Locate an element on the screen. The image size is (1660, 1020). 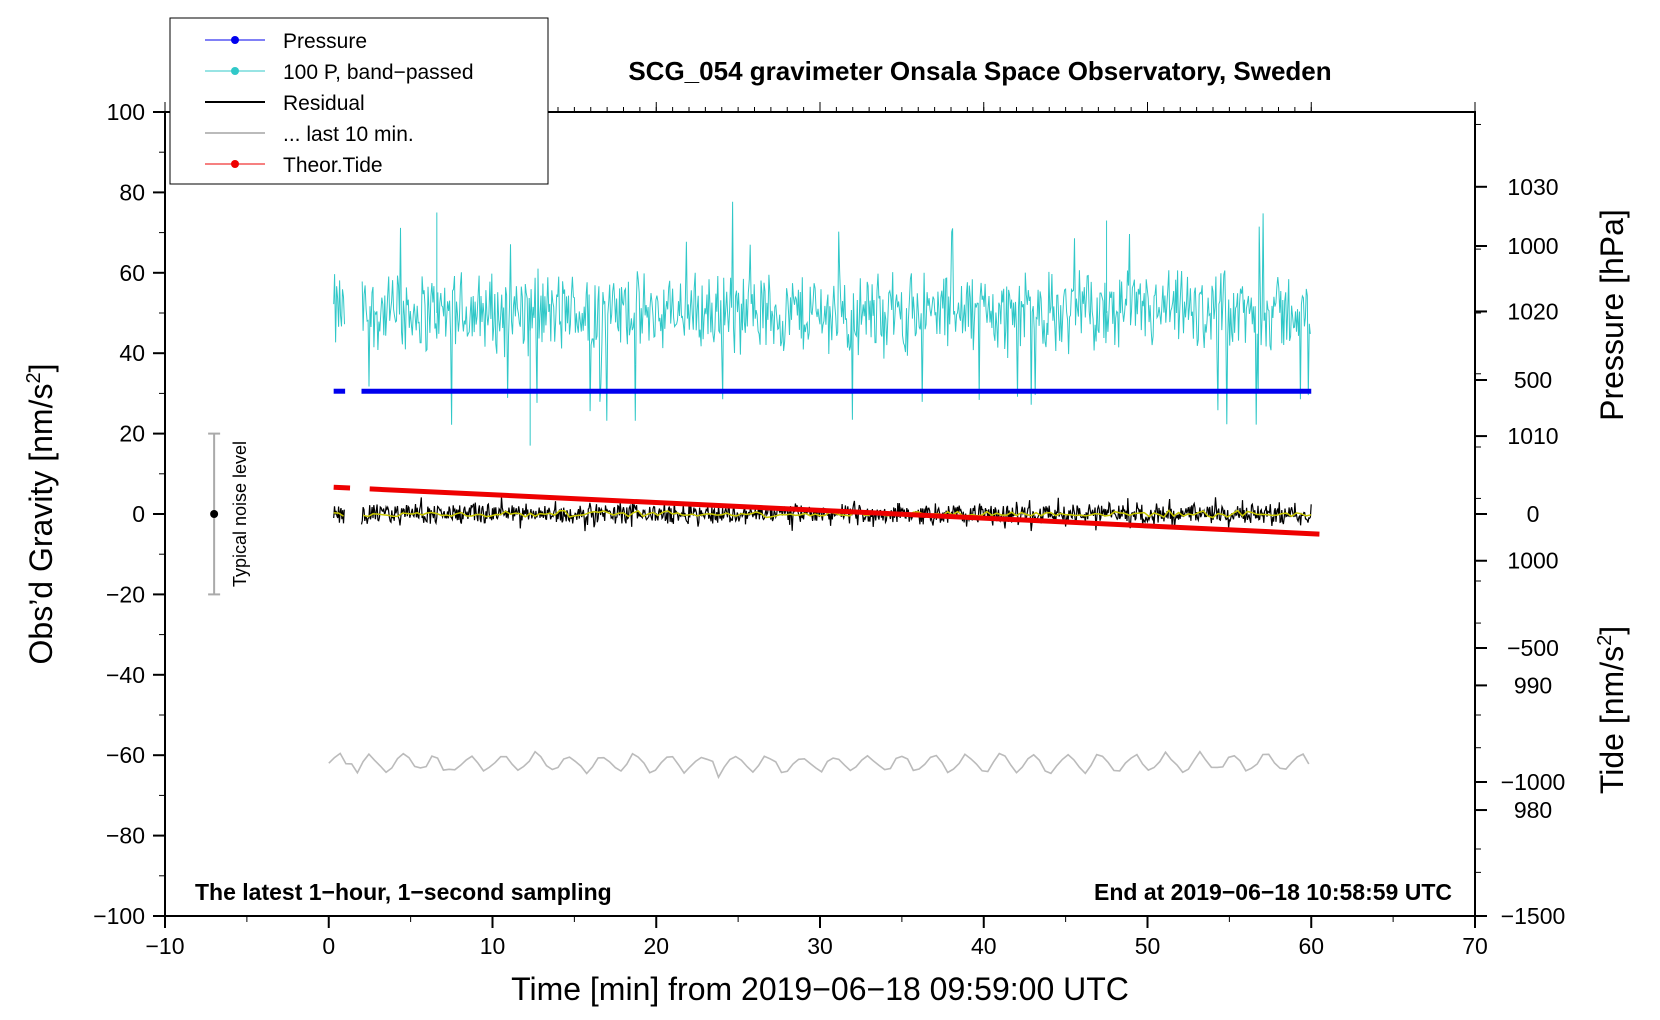
y-tick-label: 0 is located at coordinates (138, 514).